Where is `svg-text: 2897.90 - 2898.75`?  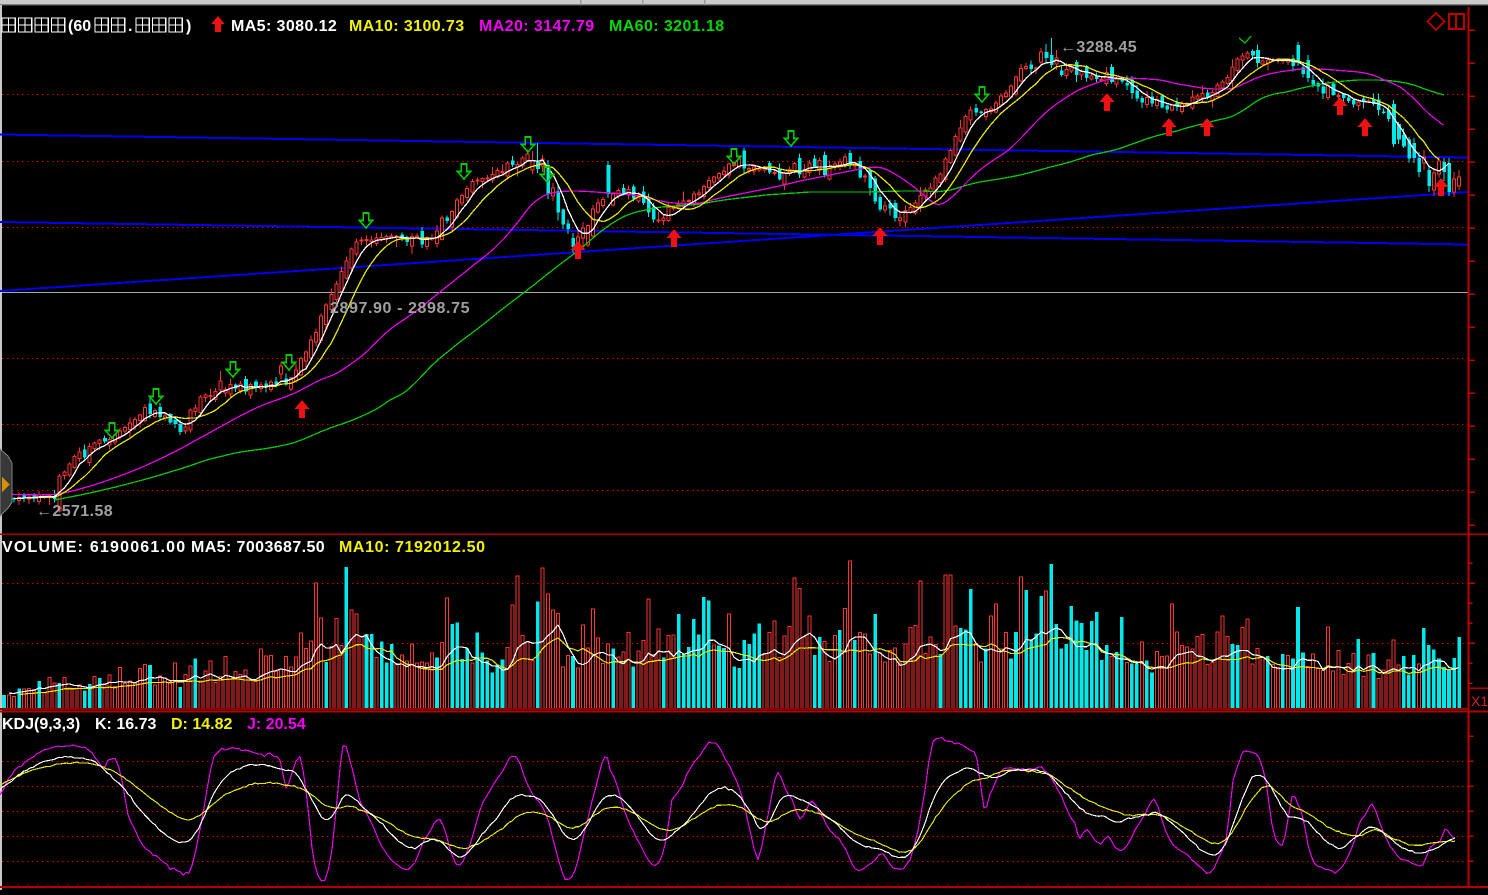
svg-text: 2897.90 - 2898.75 is located at coordinates (400, 308).